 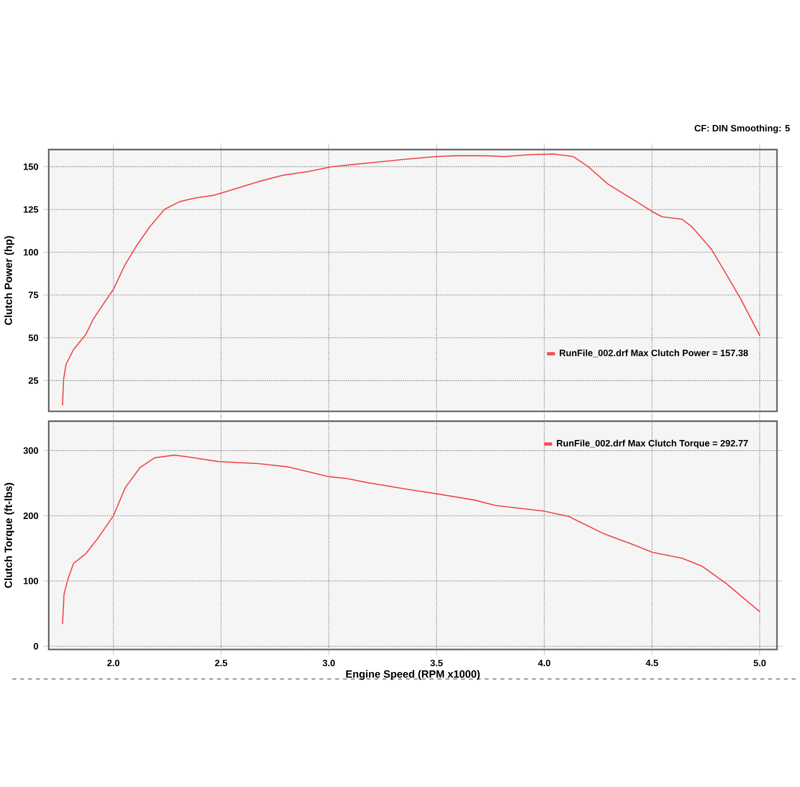 What do you see at coordinates (30, 515) in the screenshot?
I see `y-tick-label: 200` at bounding box center [30, 515].